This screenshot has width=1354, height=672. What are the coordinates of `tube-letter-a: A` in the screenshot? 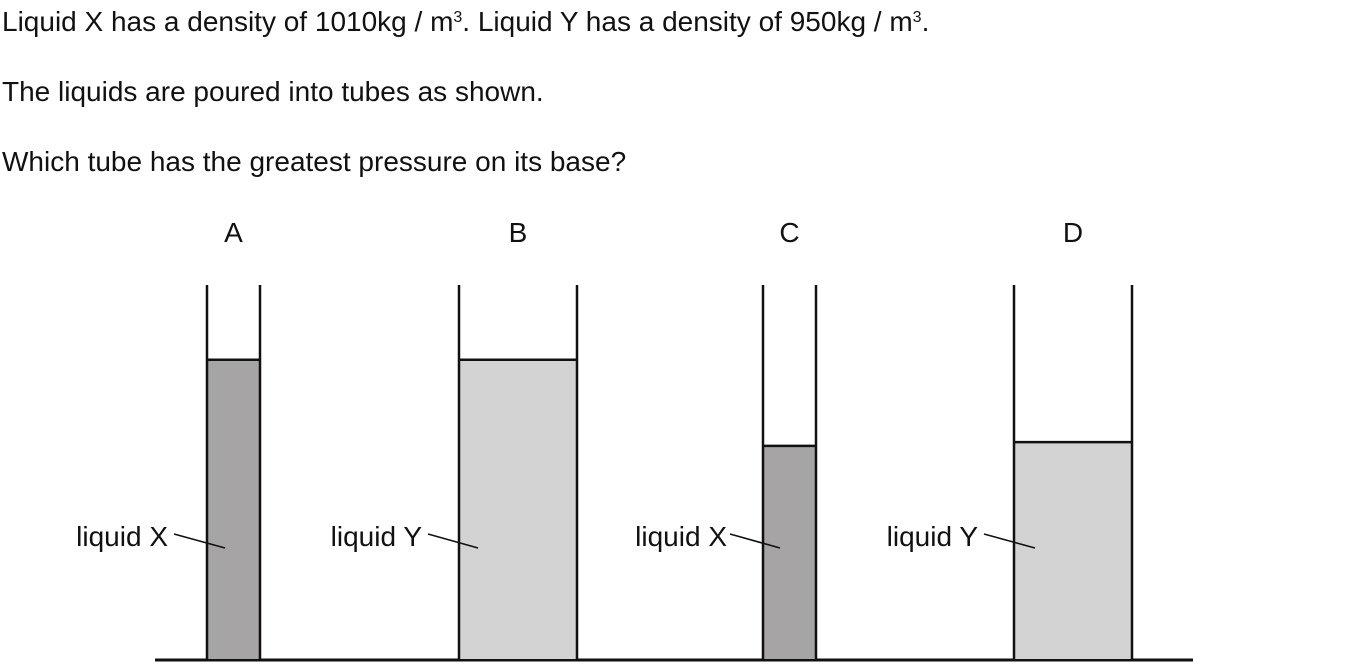 It's located at (233, 232).